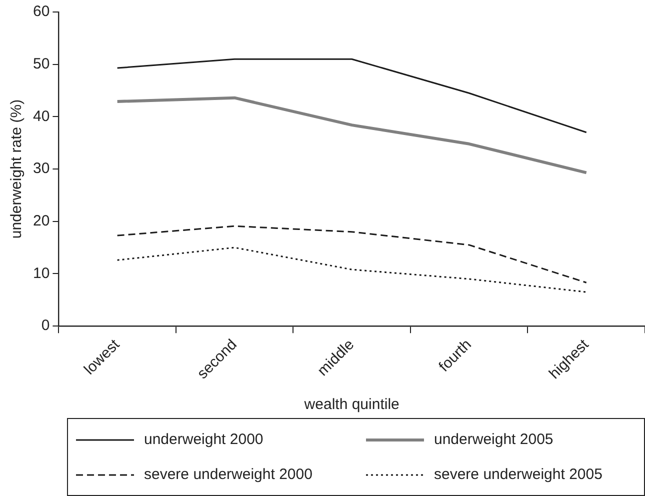 This screenshot has width=645, height=496. I want to click on legend-label: underweight 2005, so click(494, 439).